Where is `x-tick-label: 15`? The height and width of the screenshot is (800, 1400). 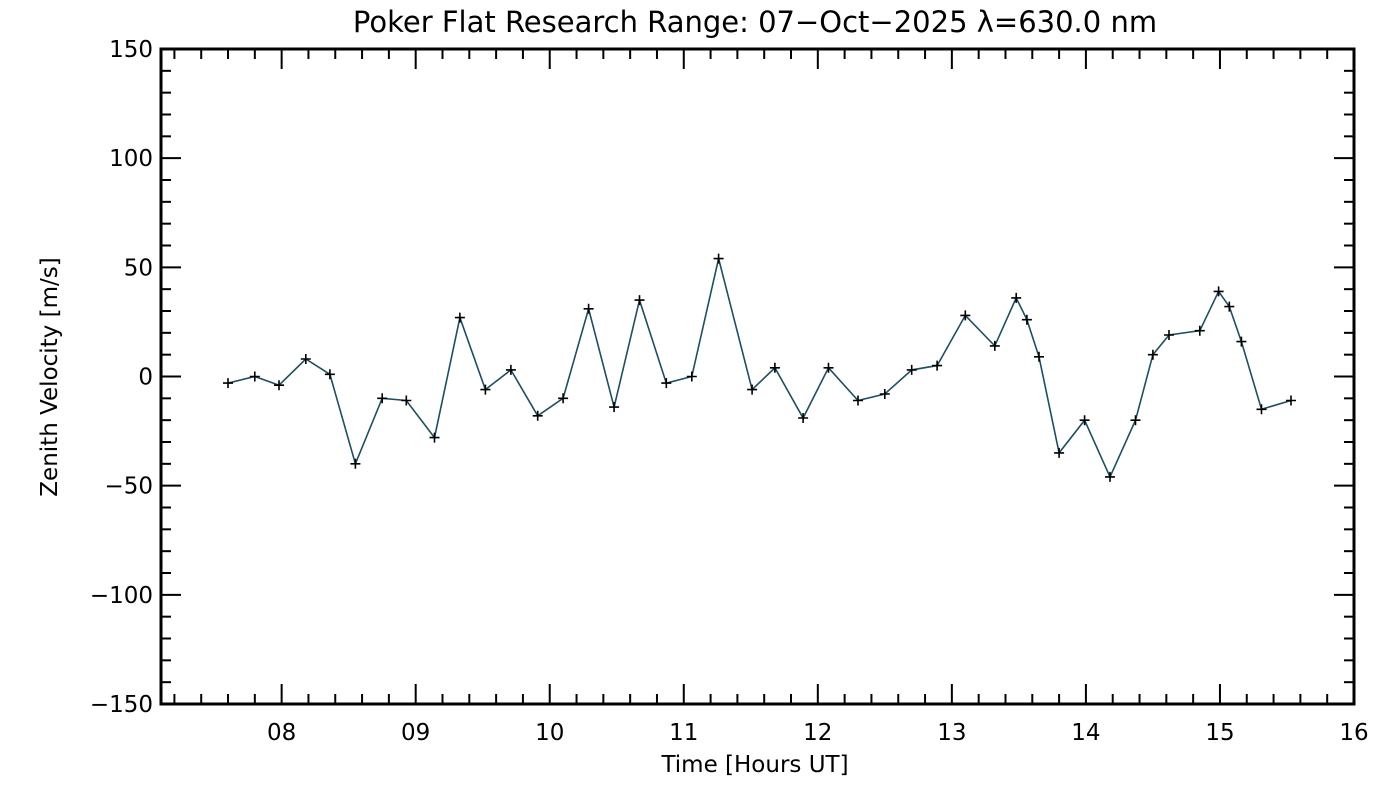
x-tick-label: 15 is located at coordinates (1219, 733).